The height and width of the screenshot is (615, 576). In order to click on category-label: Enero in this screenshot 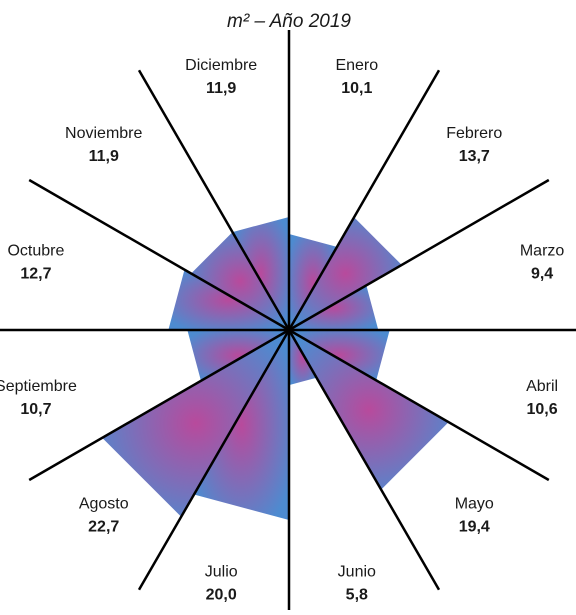, I will do `click(356, 65)`.